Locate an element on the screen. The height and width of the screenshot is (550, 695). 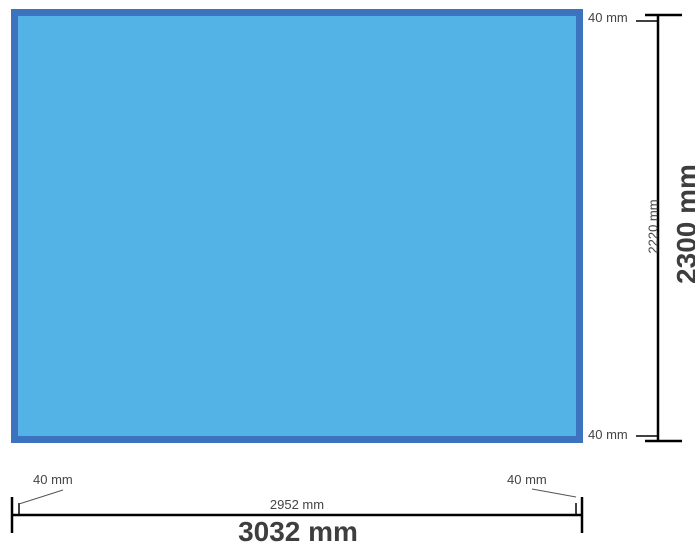
vertical-inner-label: 2220 mm is located at coordinates (653, 226).